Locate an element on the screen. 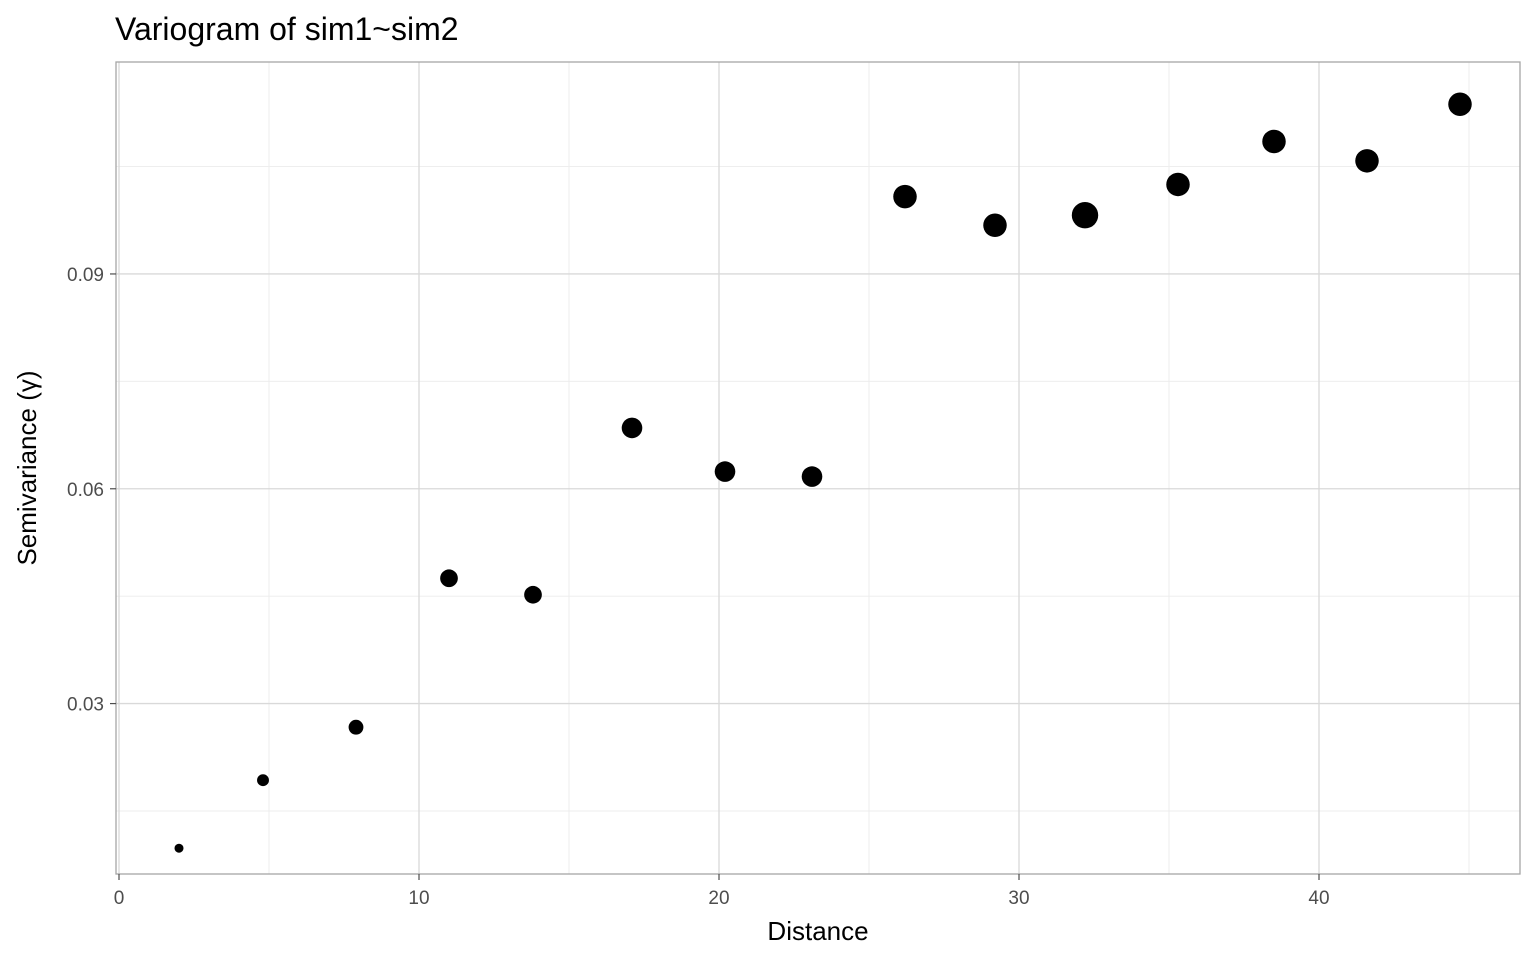  x-tick-label: 10 is located at coordinates (418, 898).